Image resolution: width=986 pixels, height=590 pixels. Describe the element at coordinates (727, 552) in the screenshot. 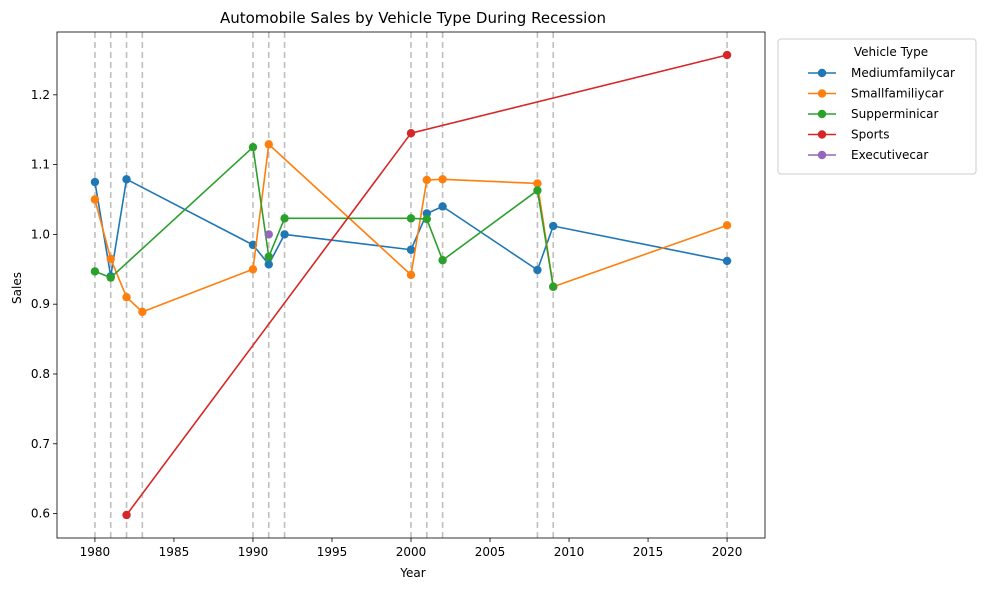

I see `x-tick-label: 2020` at that location.